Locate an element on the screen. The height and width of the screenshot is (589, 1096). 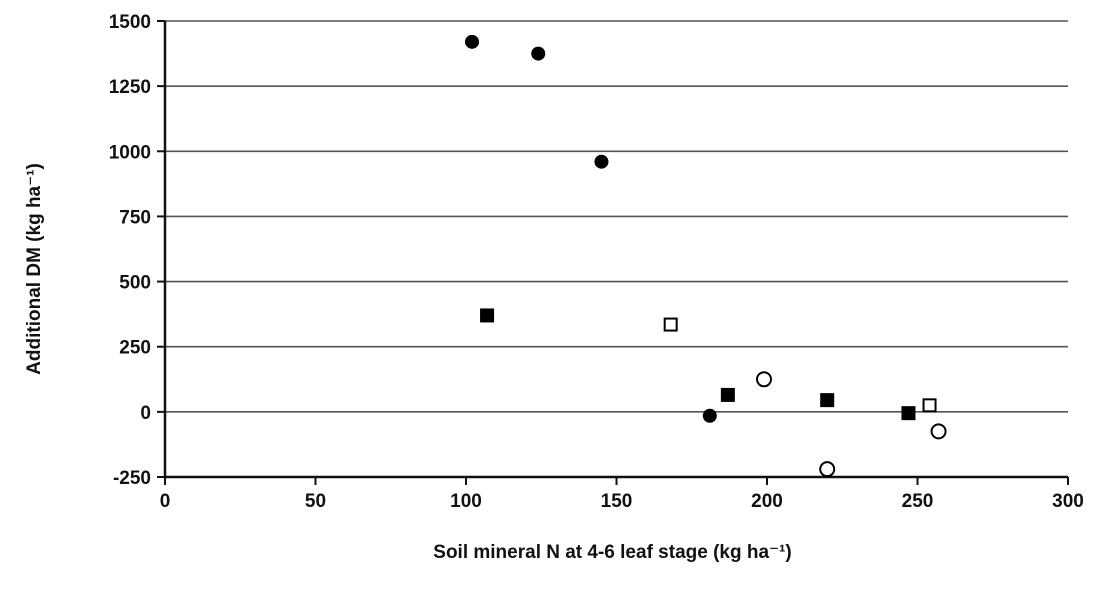
y-tick-label-7: 1500 is located at coordinates (130, 22).